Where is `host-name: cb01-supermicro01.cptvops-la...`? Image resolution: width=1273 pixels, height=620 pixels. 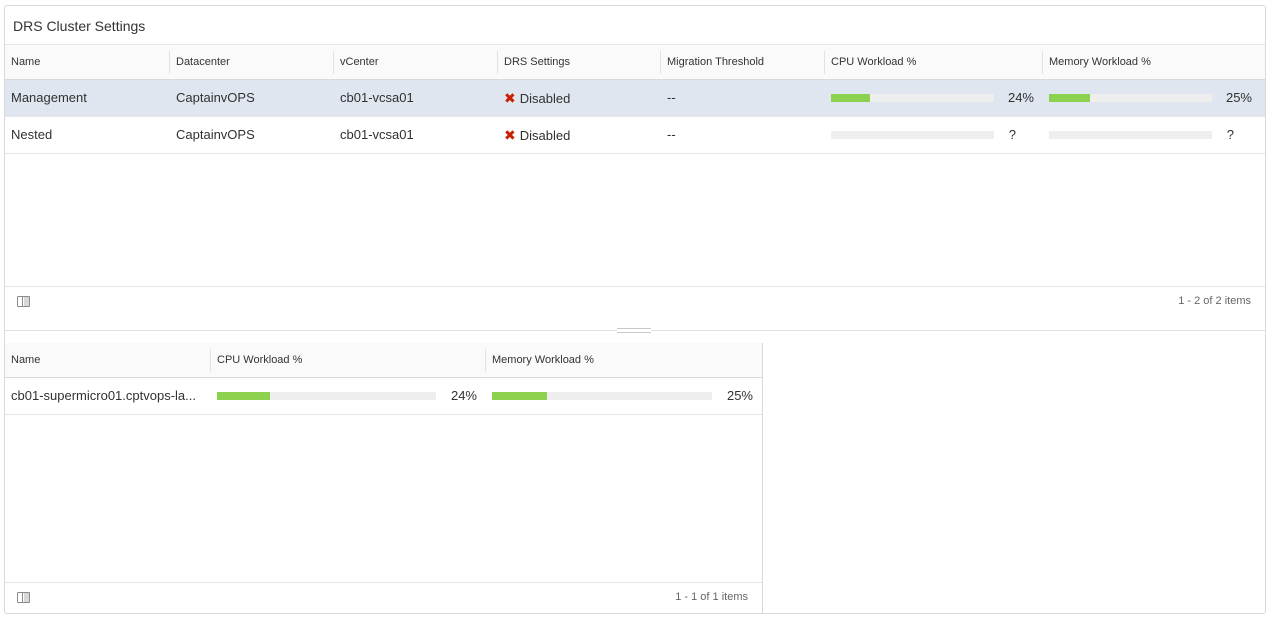 host-name: cb01-supermicro01.cptvops-la... is located at coordinates (103, 395).